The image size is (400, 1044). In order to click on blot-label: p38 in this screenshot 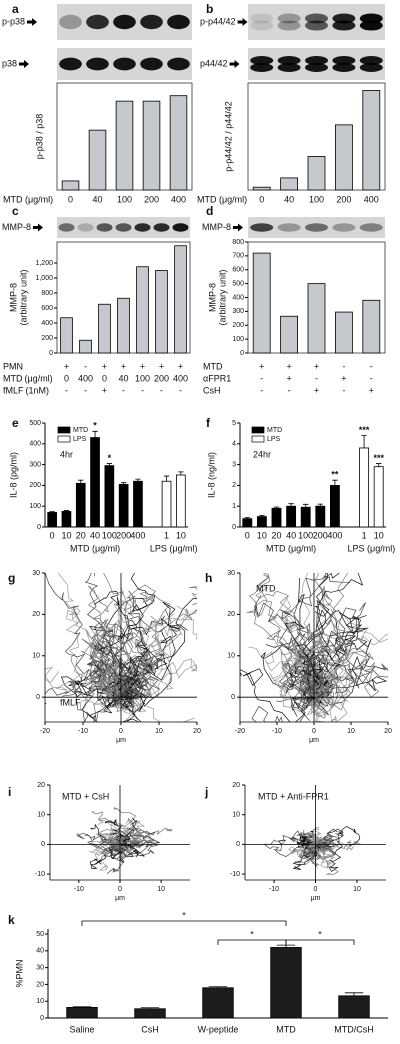, I will do `click(9, 63)`.